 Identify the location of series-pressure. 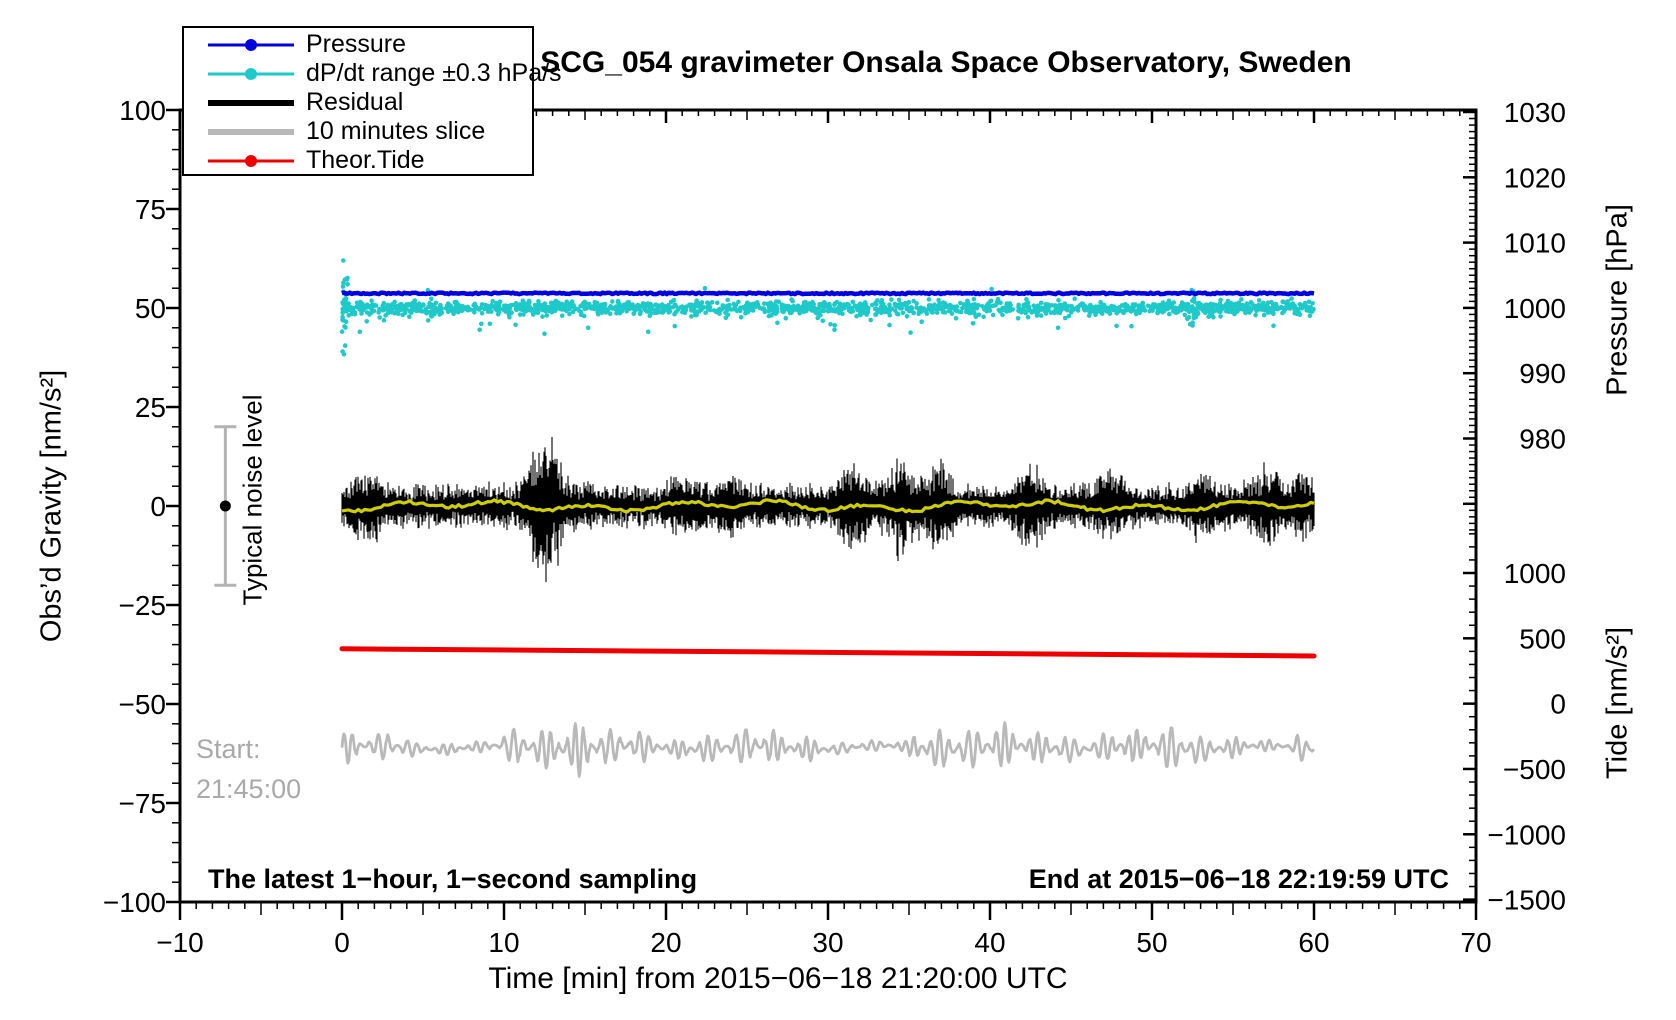
(828, 293).